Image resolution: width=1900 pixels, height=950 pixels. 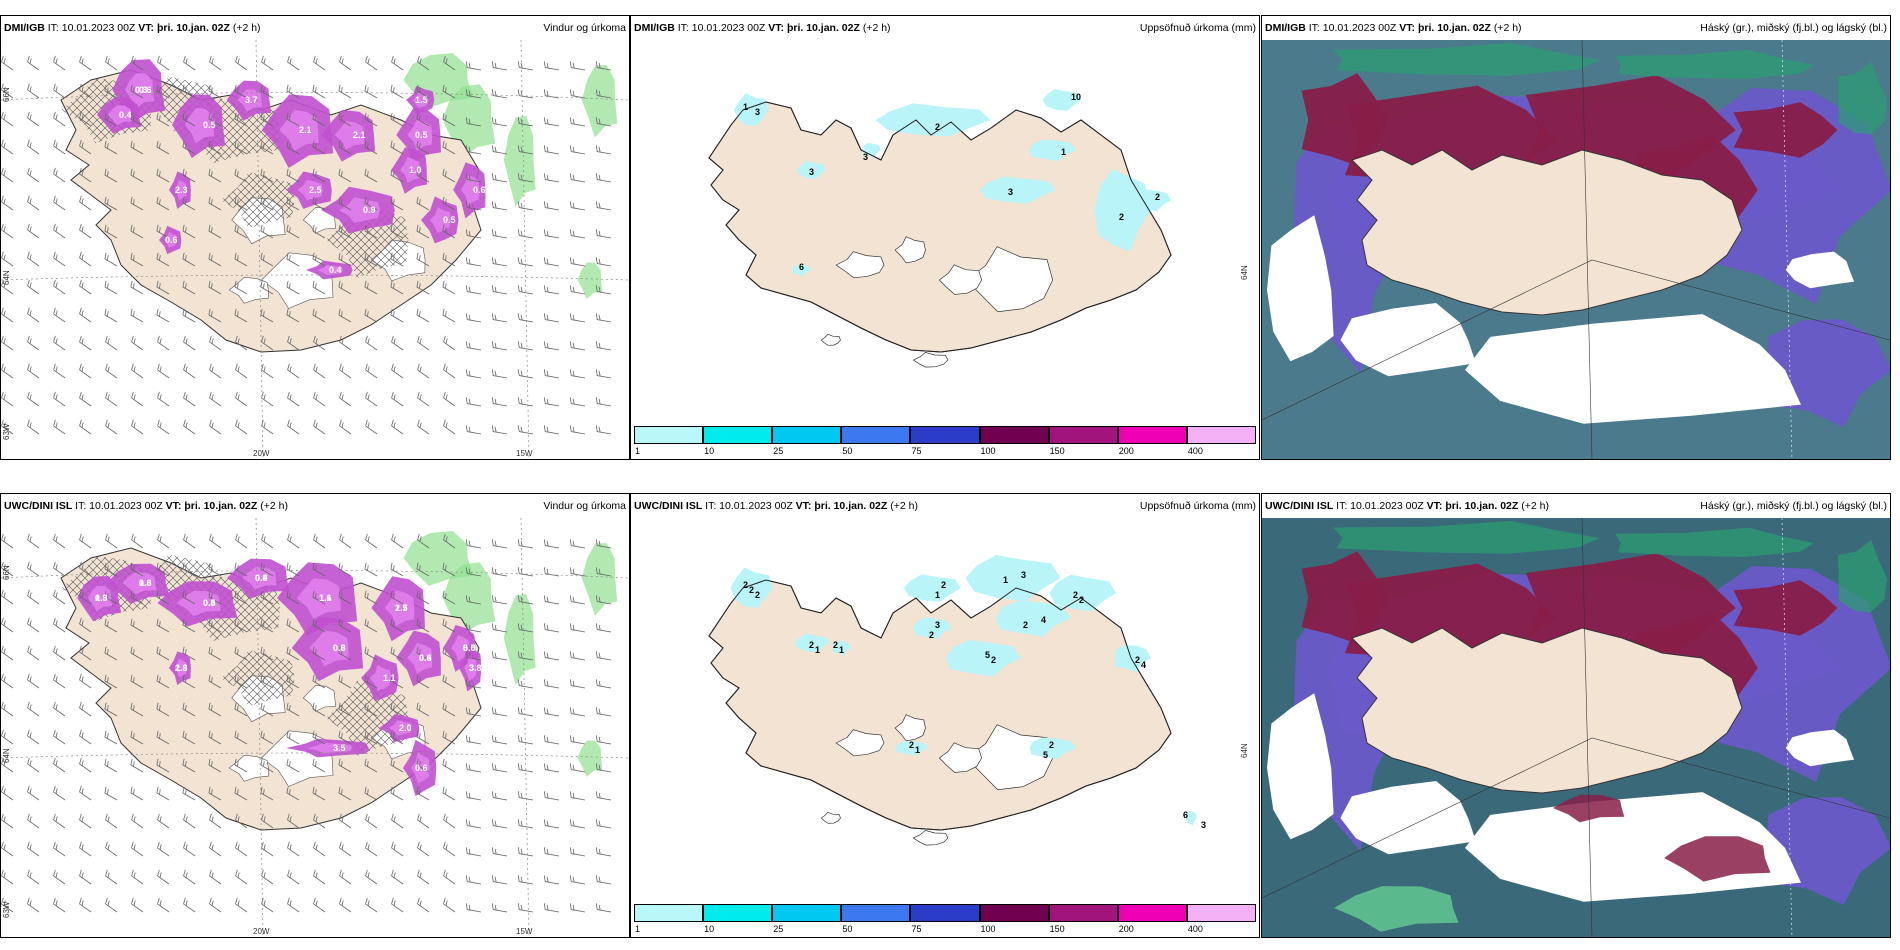 I want to click on init-time: IT: 10.01.2023 00Z, so click(x=1352, y=28).